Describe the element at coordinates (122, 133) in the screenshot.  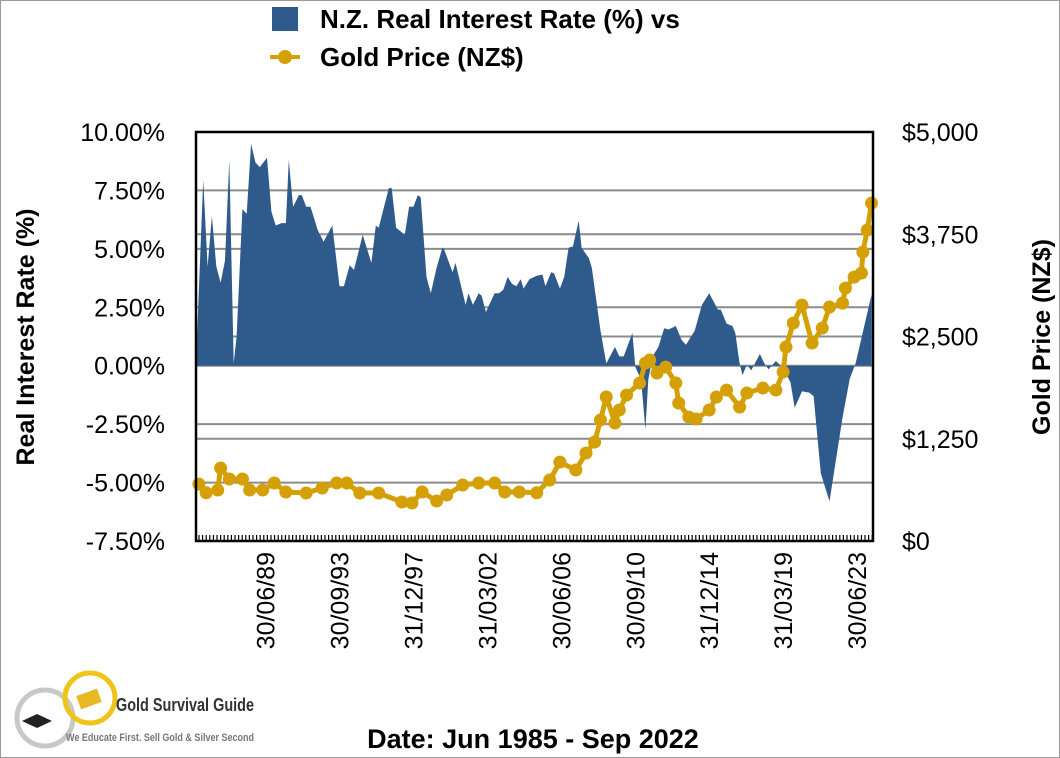
I see `y-left-tick-label: 10.00%` at that location.